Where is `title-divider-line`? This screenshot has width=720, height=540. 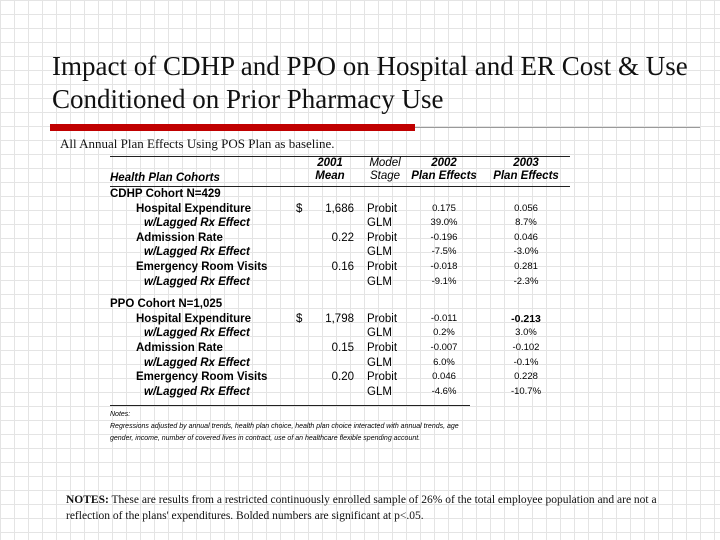
title-divider-line is located at coordinates (557, 127).